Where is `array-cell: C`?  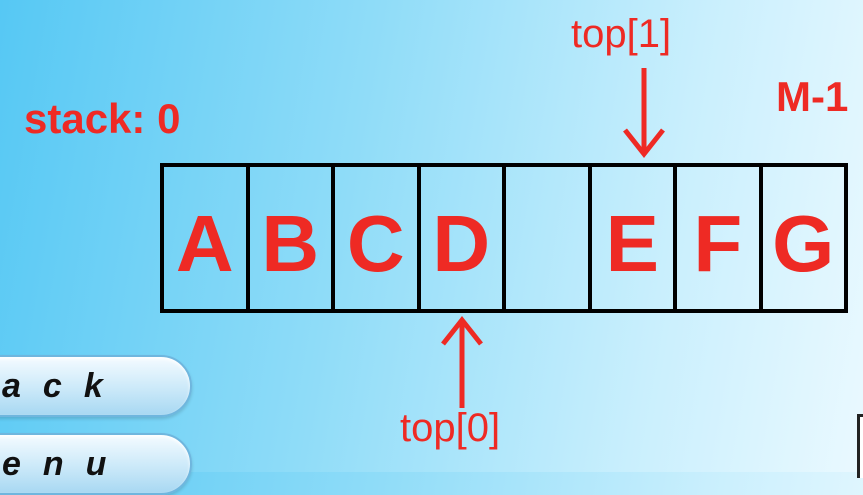 array-cell: C is located at coordinates (378, 238).